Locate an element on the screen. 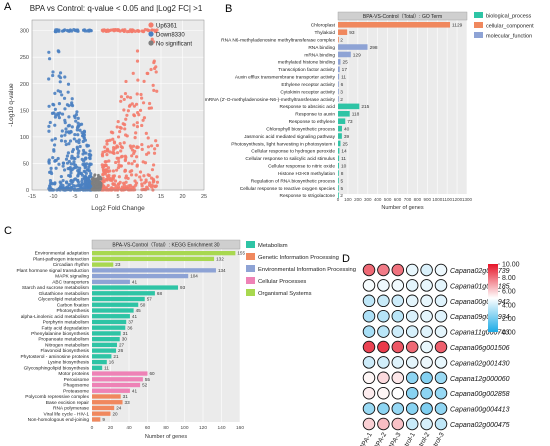 This screenshot has width=550, height=446. bar-value-label: 31 is located at coordinates (126, 333).